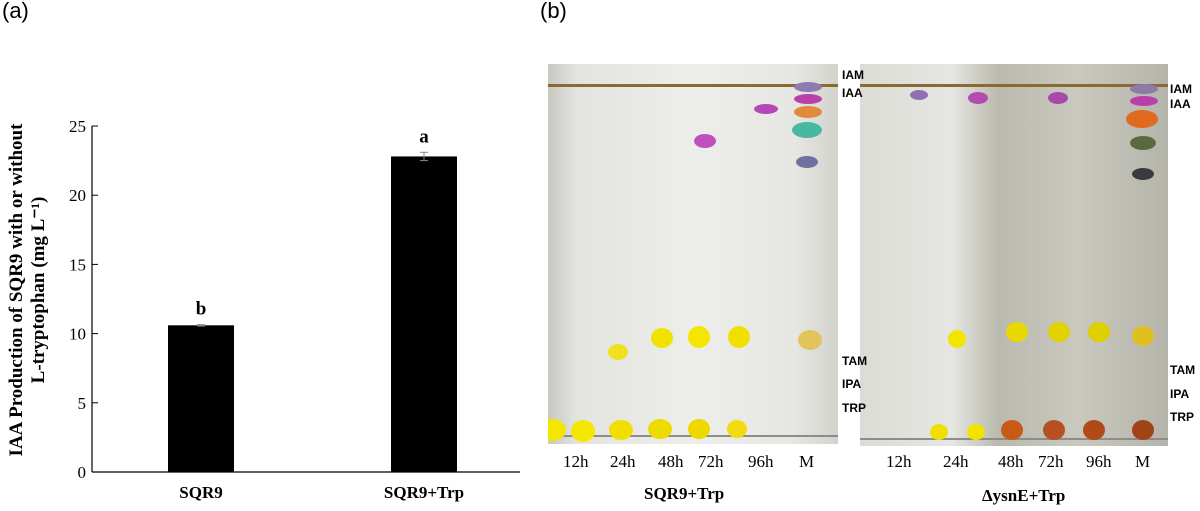 Image resolution: width=1200 pixels, height=511 pixels. I want to click on y-tick-label: 0, so click(82, 472).